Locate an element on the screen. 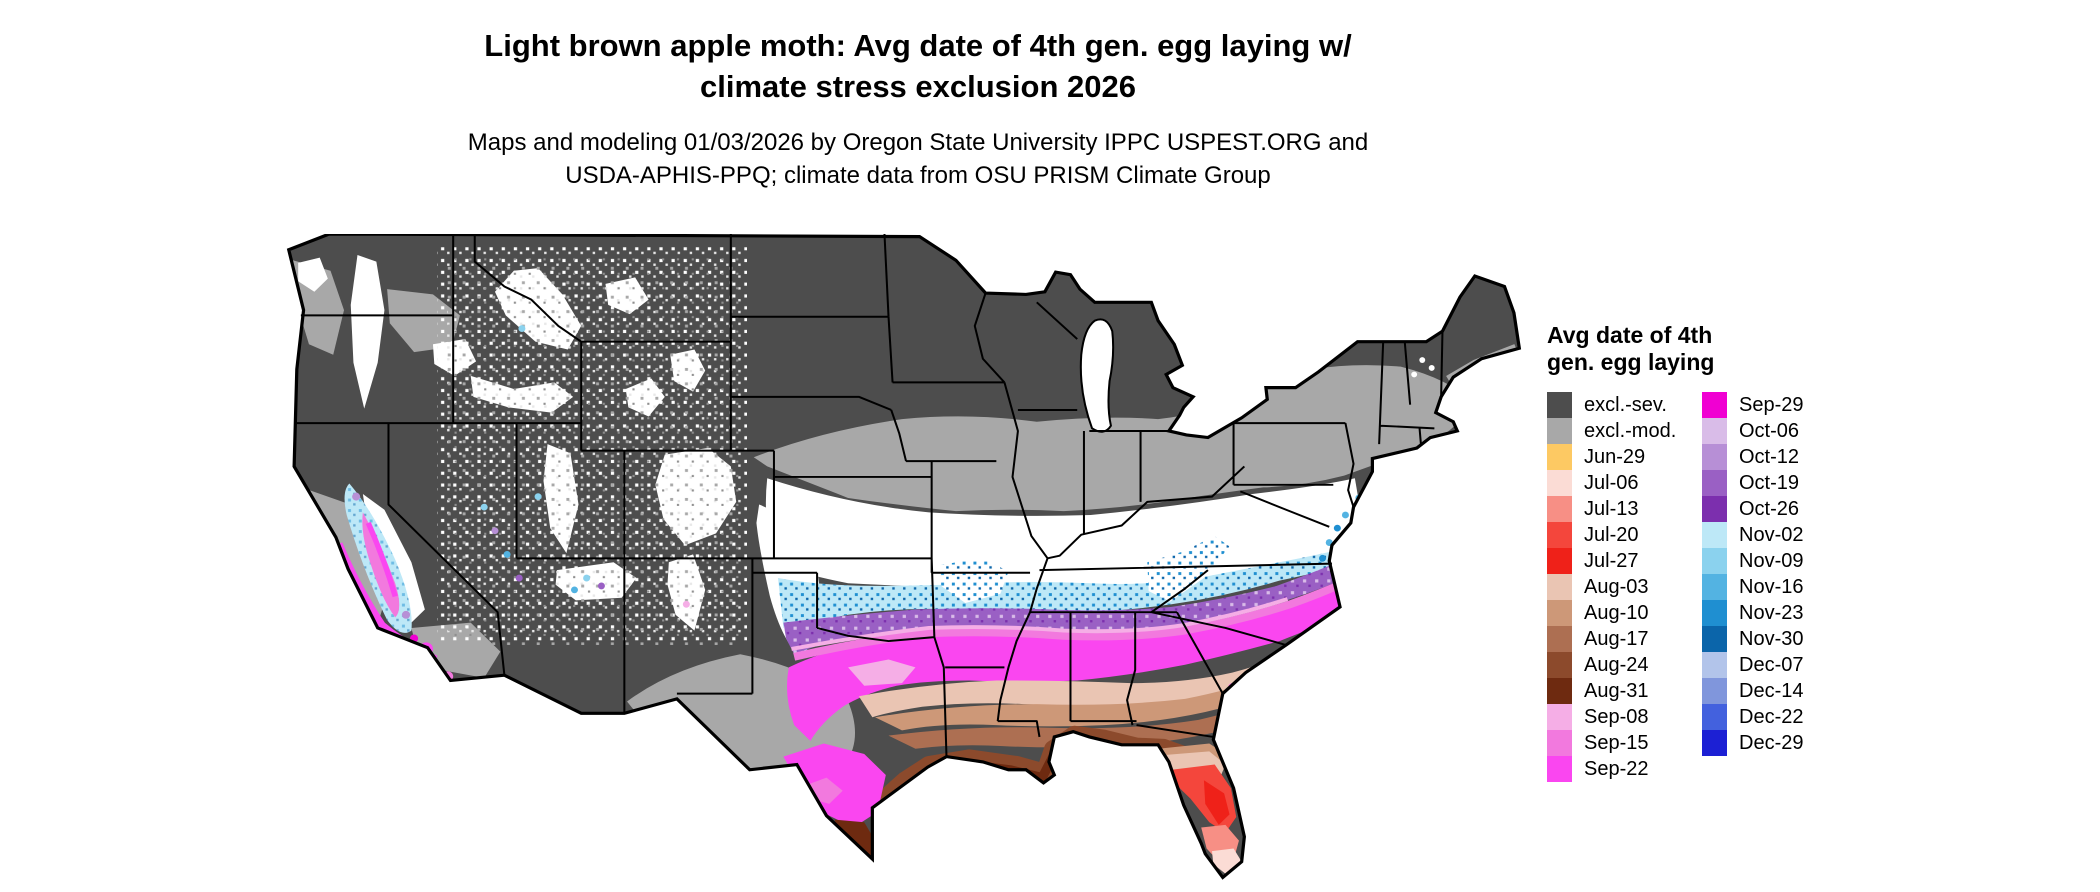 This screenshot has width=2100, height=892. legend-label: excl.-sev. is located at coordinates (1625, 404).